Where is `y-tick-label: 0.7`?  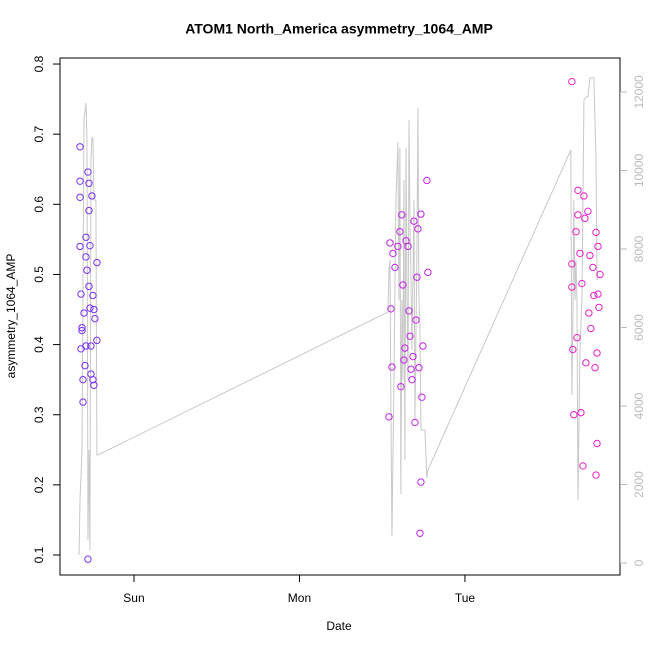
y-tick-label: 0.7 is located at coordinates (39, 134).